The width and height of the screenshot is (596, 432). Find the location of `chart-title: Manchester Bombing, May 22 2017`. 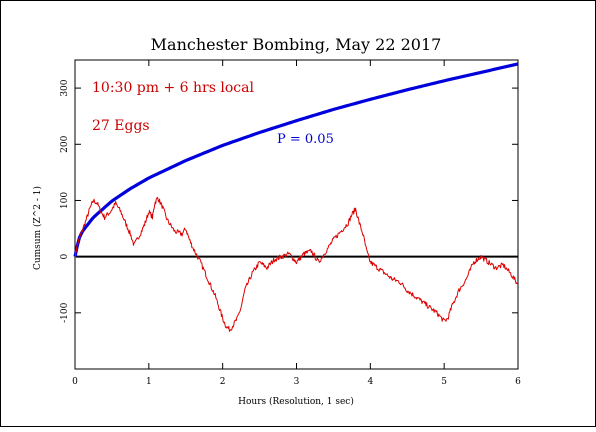

chart-title: Manchester Bombing, May 22 2017 is located at coordinates (296, 44).